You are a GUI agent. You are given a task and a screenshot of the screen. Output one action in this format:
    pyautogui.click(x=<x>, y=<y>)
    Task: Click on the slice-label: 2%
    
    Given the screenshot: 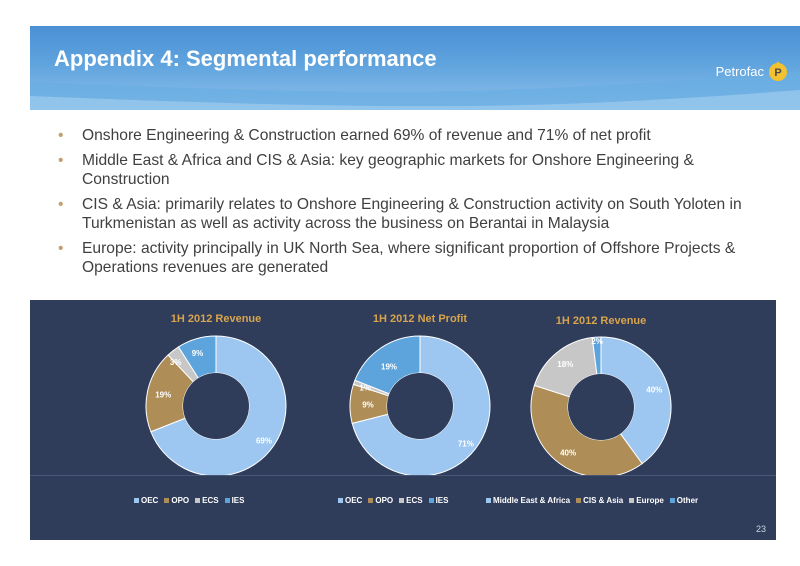 What is the action you would take?
    pyautogui.click(x=597, y=341)
    